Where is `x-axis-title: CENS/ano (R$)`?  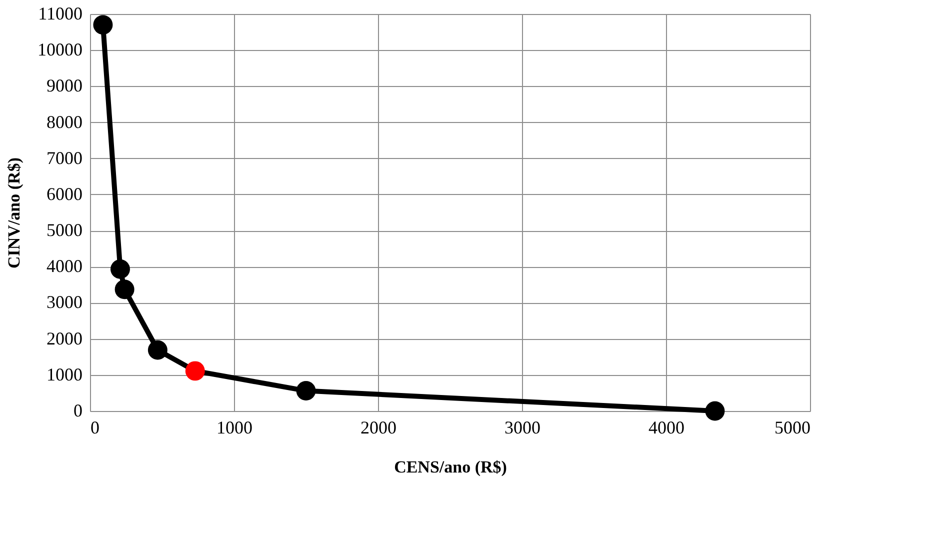 x-axis-title: CENS/ano (R$) is located at coordinates (450, 467).